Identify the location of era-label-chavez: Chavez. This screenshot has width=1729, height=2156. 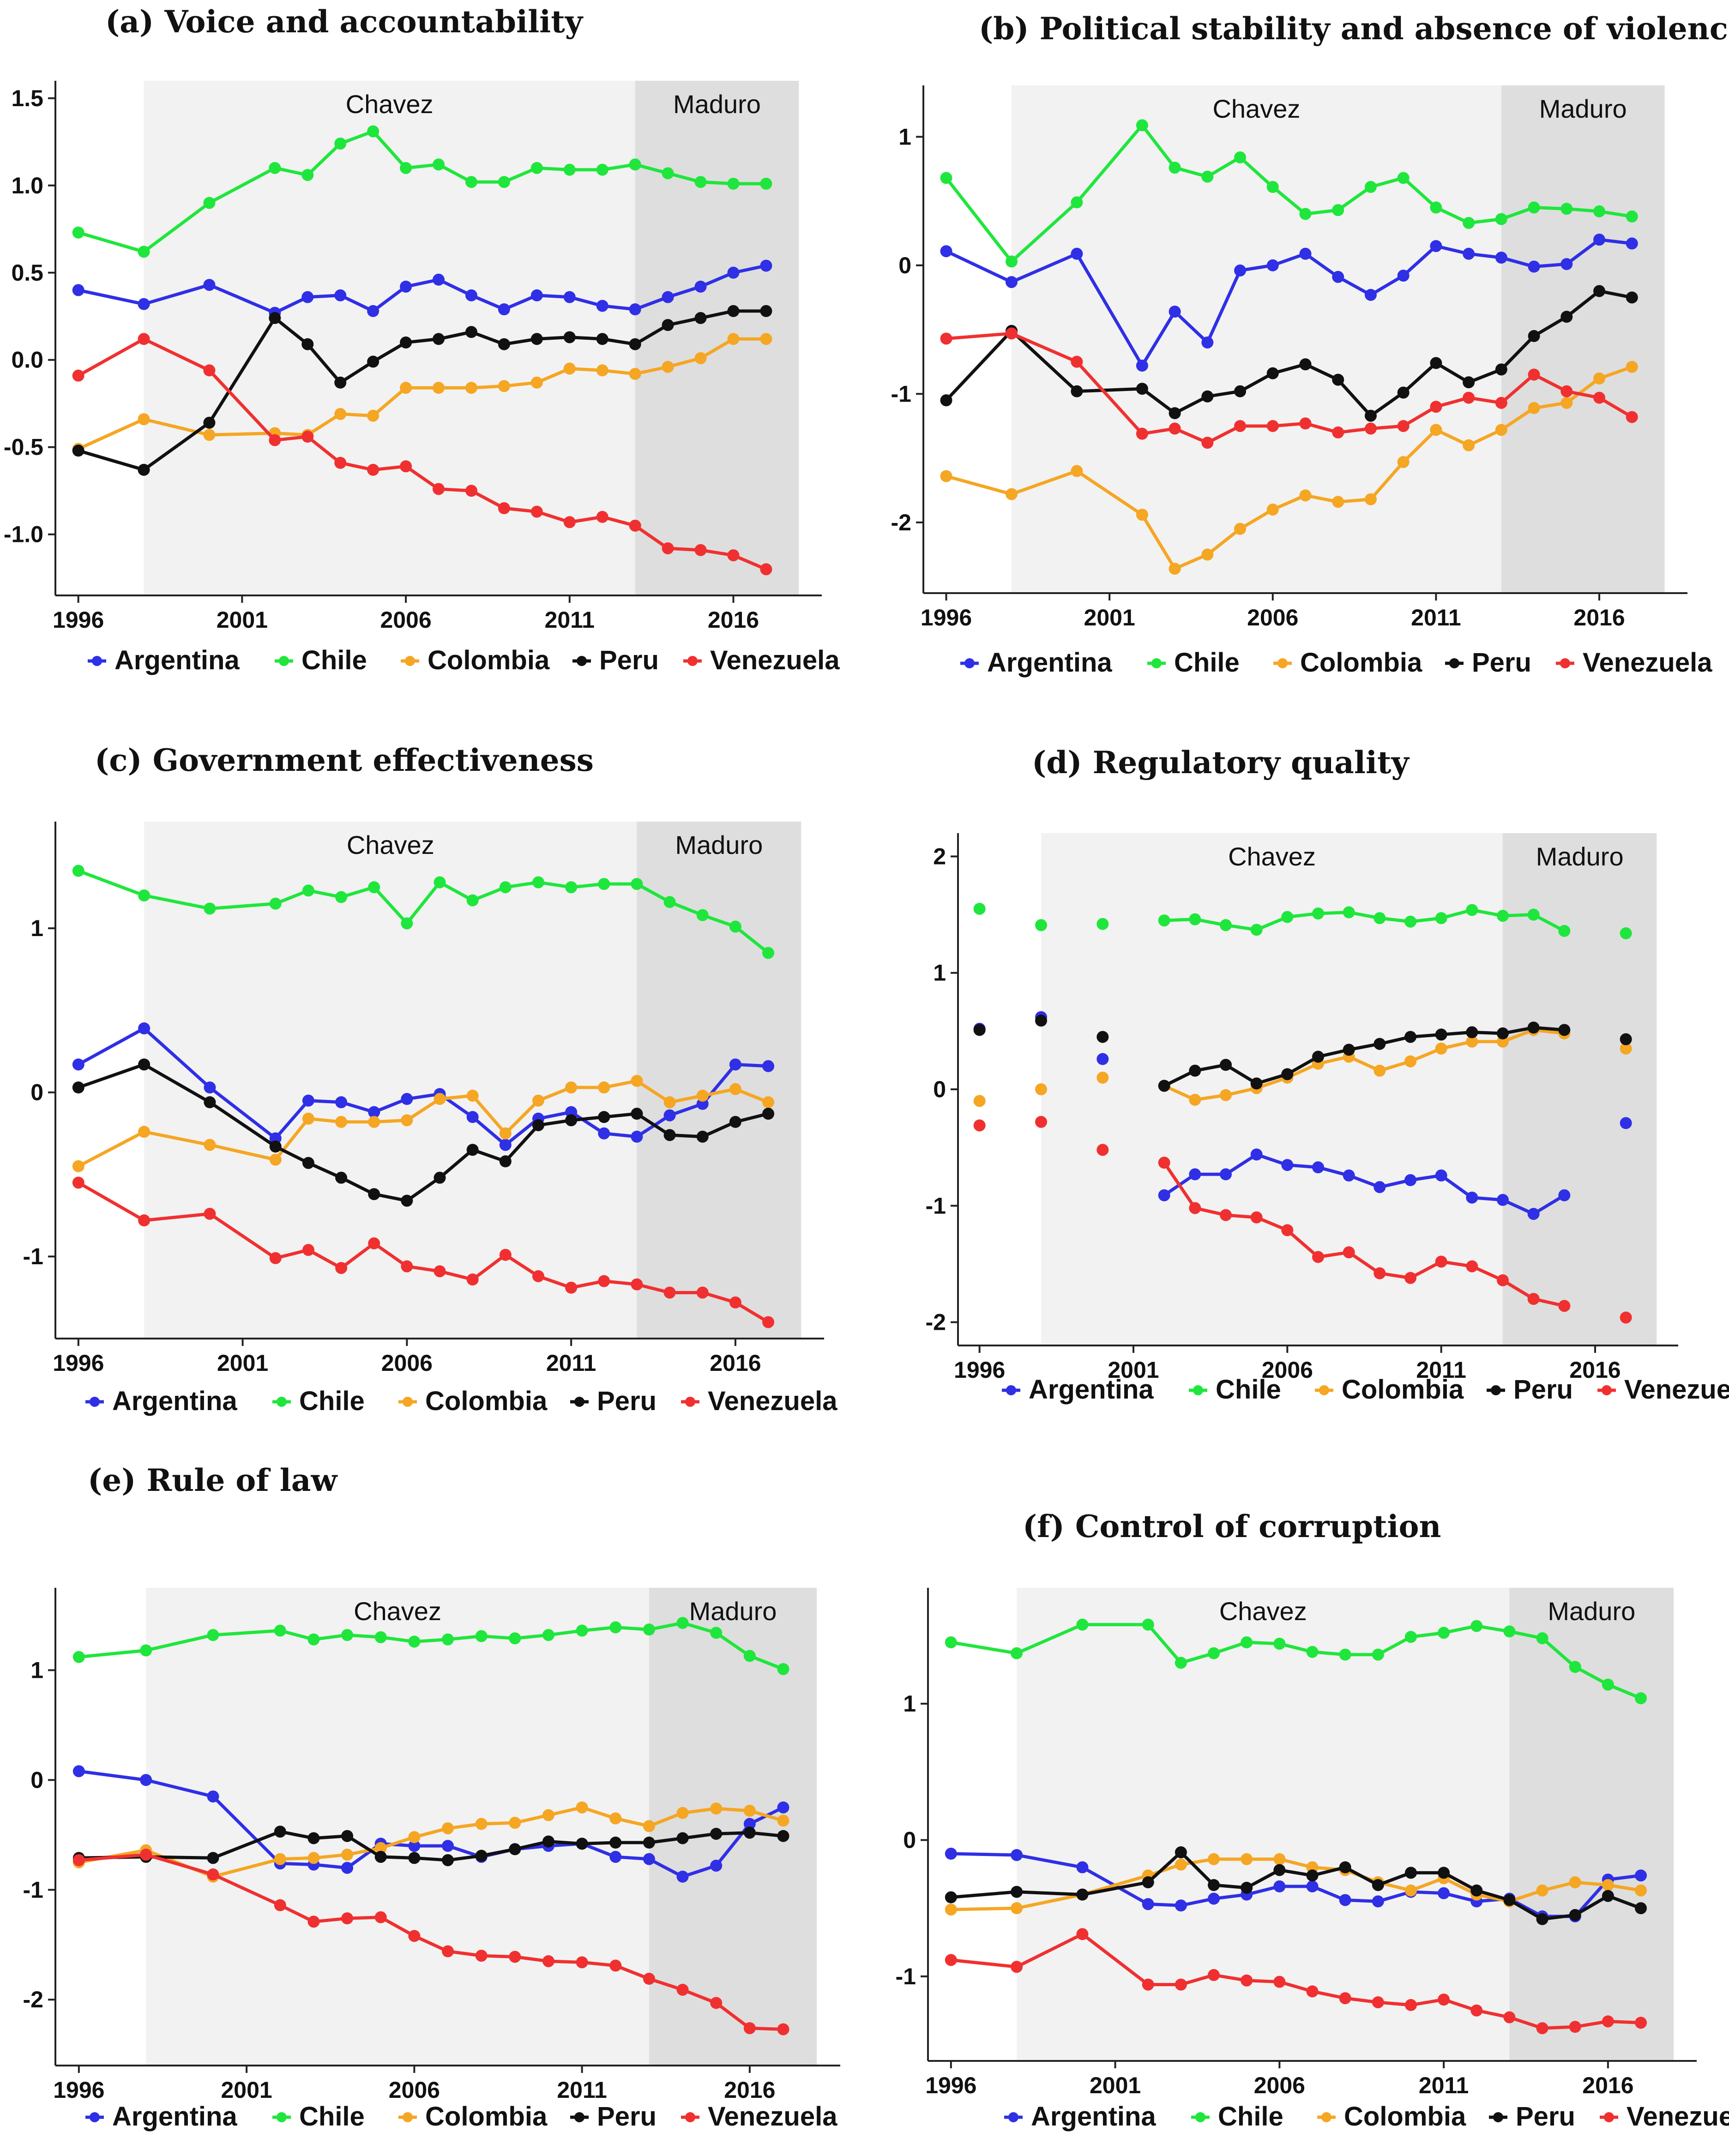
(390, 844).